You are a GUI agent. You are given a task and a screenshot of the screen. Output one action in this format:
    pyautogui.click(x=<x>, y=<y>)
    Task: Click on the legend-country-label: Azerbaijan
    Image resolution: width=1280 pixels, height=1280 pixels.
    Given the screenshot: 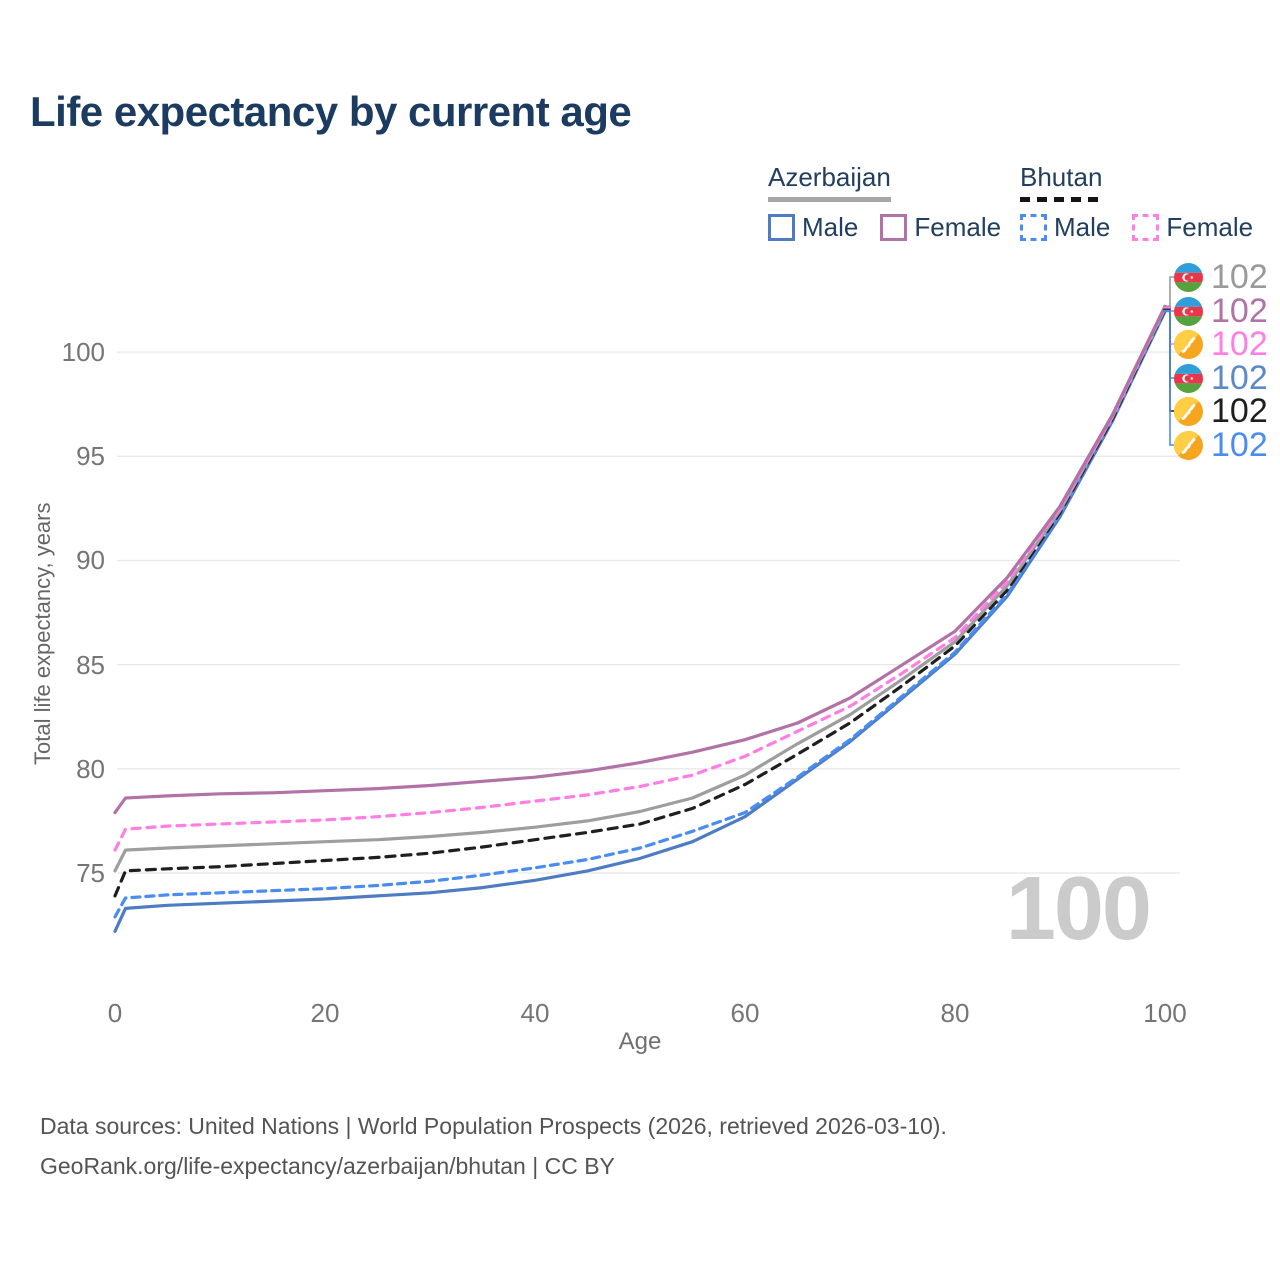 What is the action you would take?
    pyautogui.click(x=829, y=177)
    